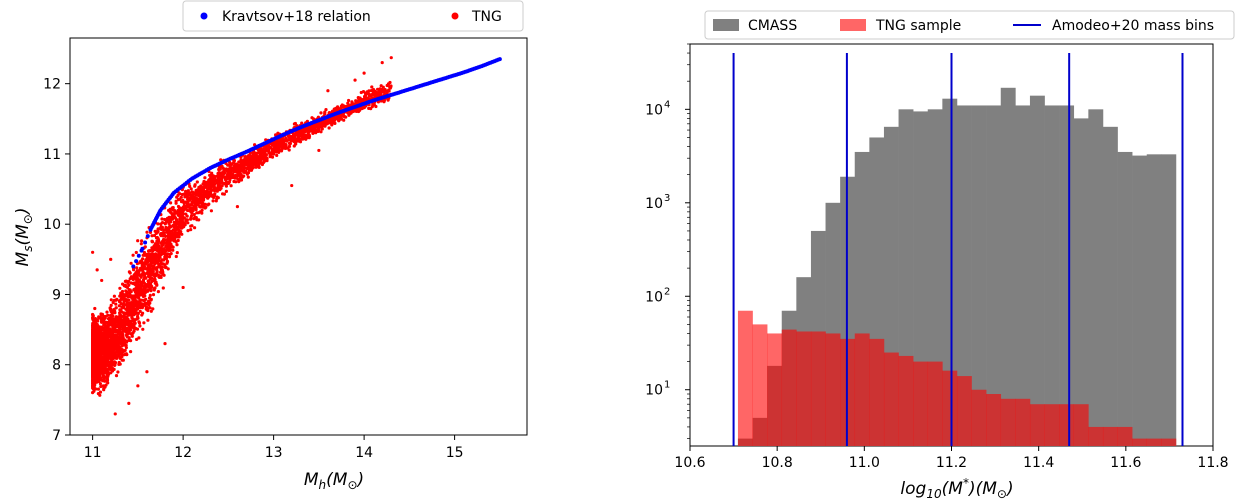 The height and width of the screenshot is (499, 1245). What do you see at coordinates (337, 480) in the screenshot?
I see `xlabel-unit: (M` at bounding box center [337, 480].